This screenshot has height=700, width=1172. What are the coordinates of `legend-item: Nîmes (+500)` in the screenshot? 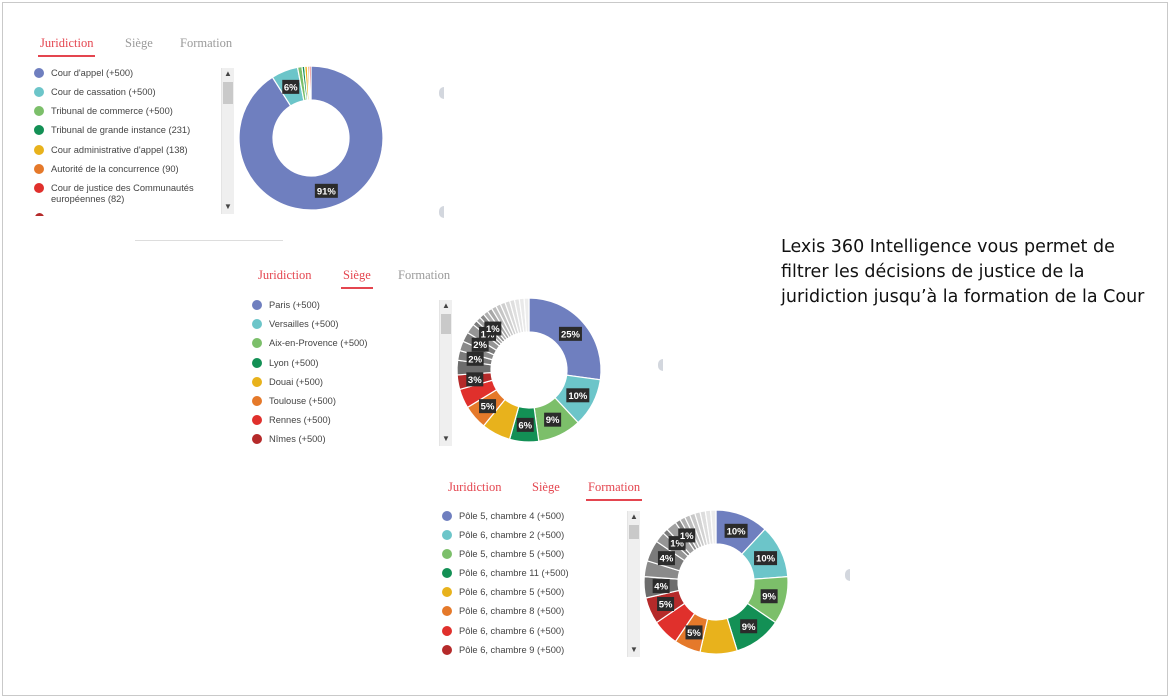 It's located at (289, 439).